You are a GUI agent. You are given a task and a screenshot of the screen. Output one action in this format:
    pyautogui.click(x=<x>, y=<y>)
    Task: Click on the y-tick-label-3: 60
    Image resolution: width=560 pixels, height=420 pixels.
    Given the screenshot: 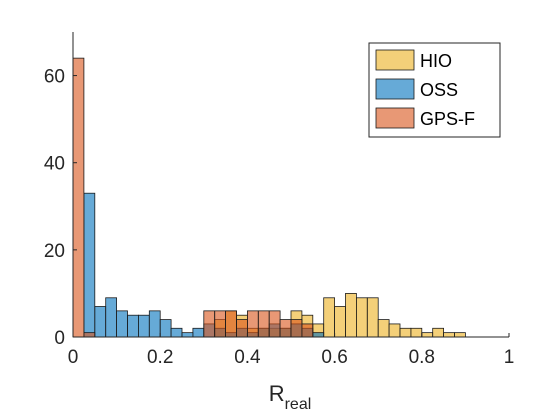 What is the action you would take?
    pyautogui.click(x=54, y=77)
    